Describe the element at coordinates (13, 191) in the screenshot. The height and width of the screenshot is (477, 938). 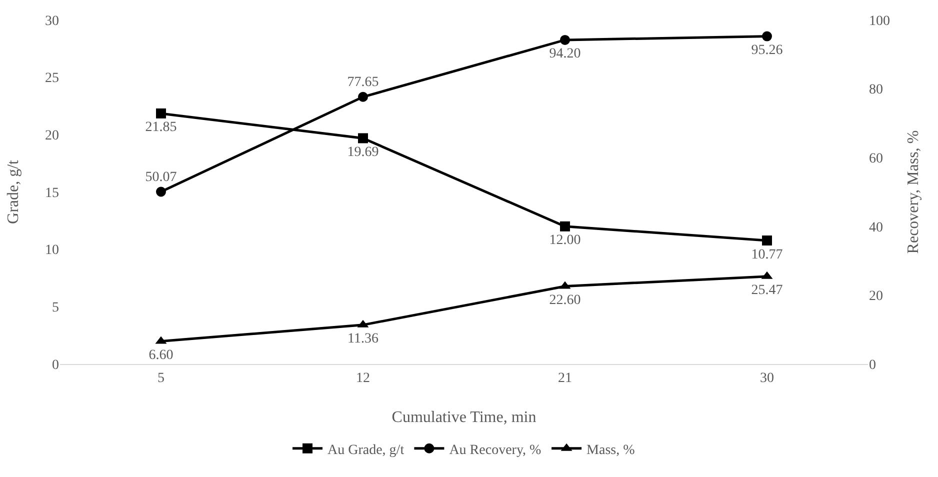
I see `y-axis-title: Grade, g/t` at that location.